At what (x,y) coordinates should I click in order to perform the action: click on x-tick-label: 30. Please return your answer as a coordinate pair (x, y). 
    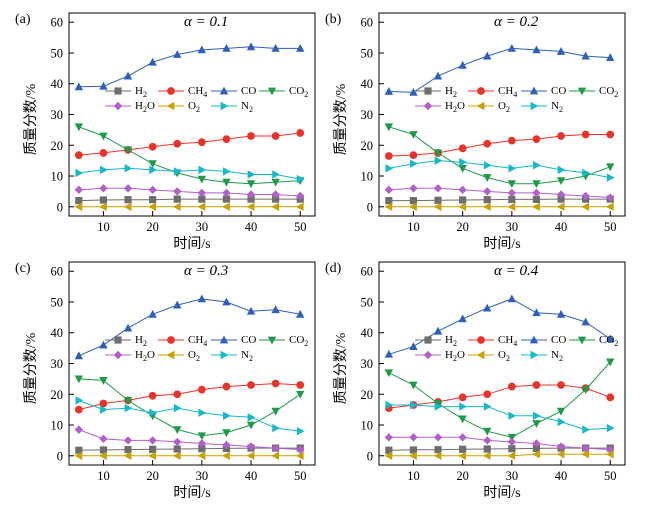
    Looking at the image, I should click on (202, 476).